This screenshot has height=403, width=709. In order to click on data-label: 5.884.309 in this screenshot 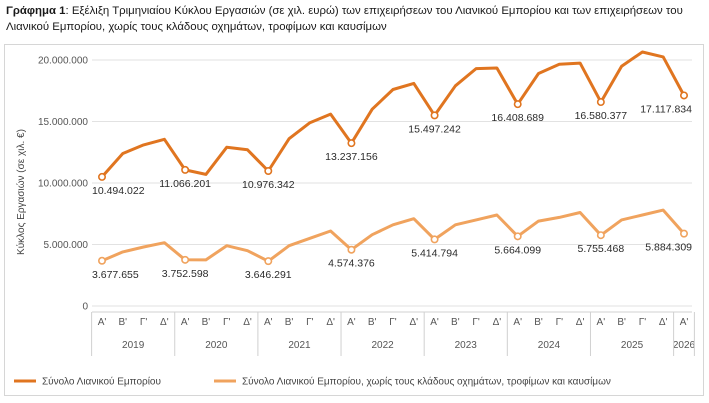, I will do `click(668, 248)`.